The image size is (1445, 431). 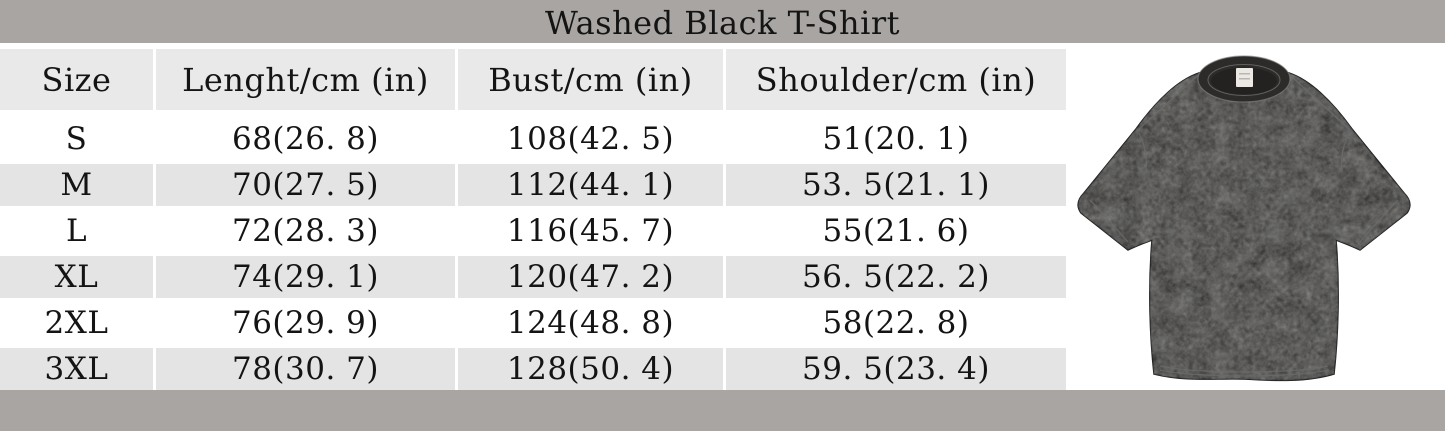 I want to click on cell-2xl-length: 76(29. 9), so click(x=305, y=323).